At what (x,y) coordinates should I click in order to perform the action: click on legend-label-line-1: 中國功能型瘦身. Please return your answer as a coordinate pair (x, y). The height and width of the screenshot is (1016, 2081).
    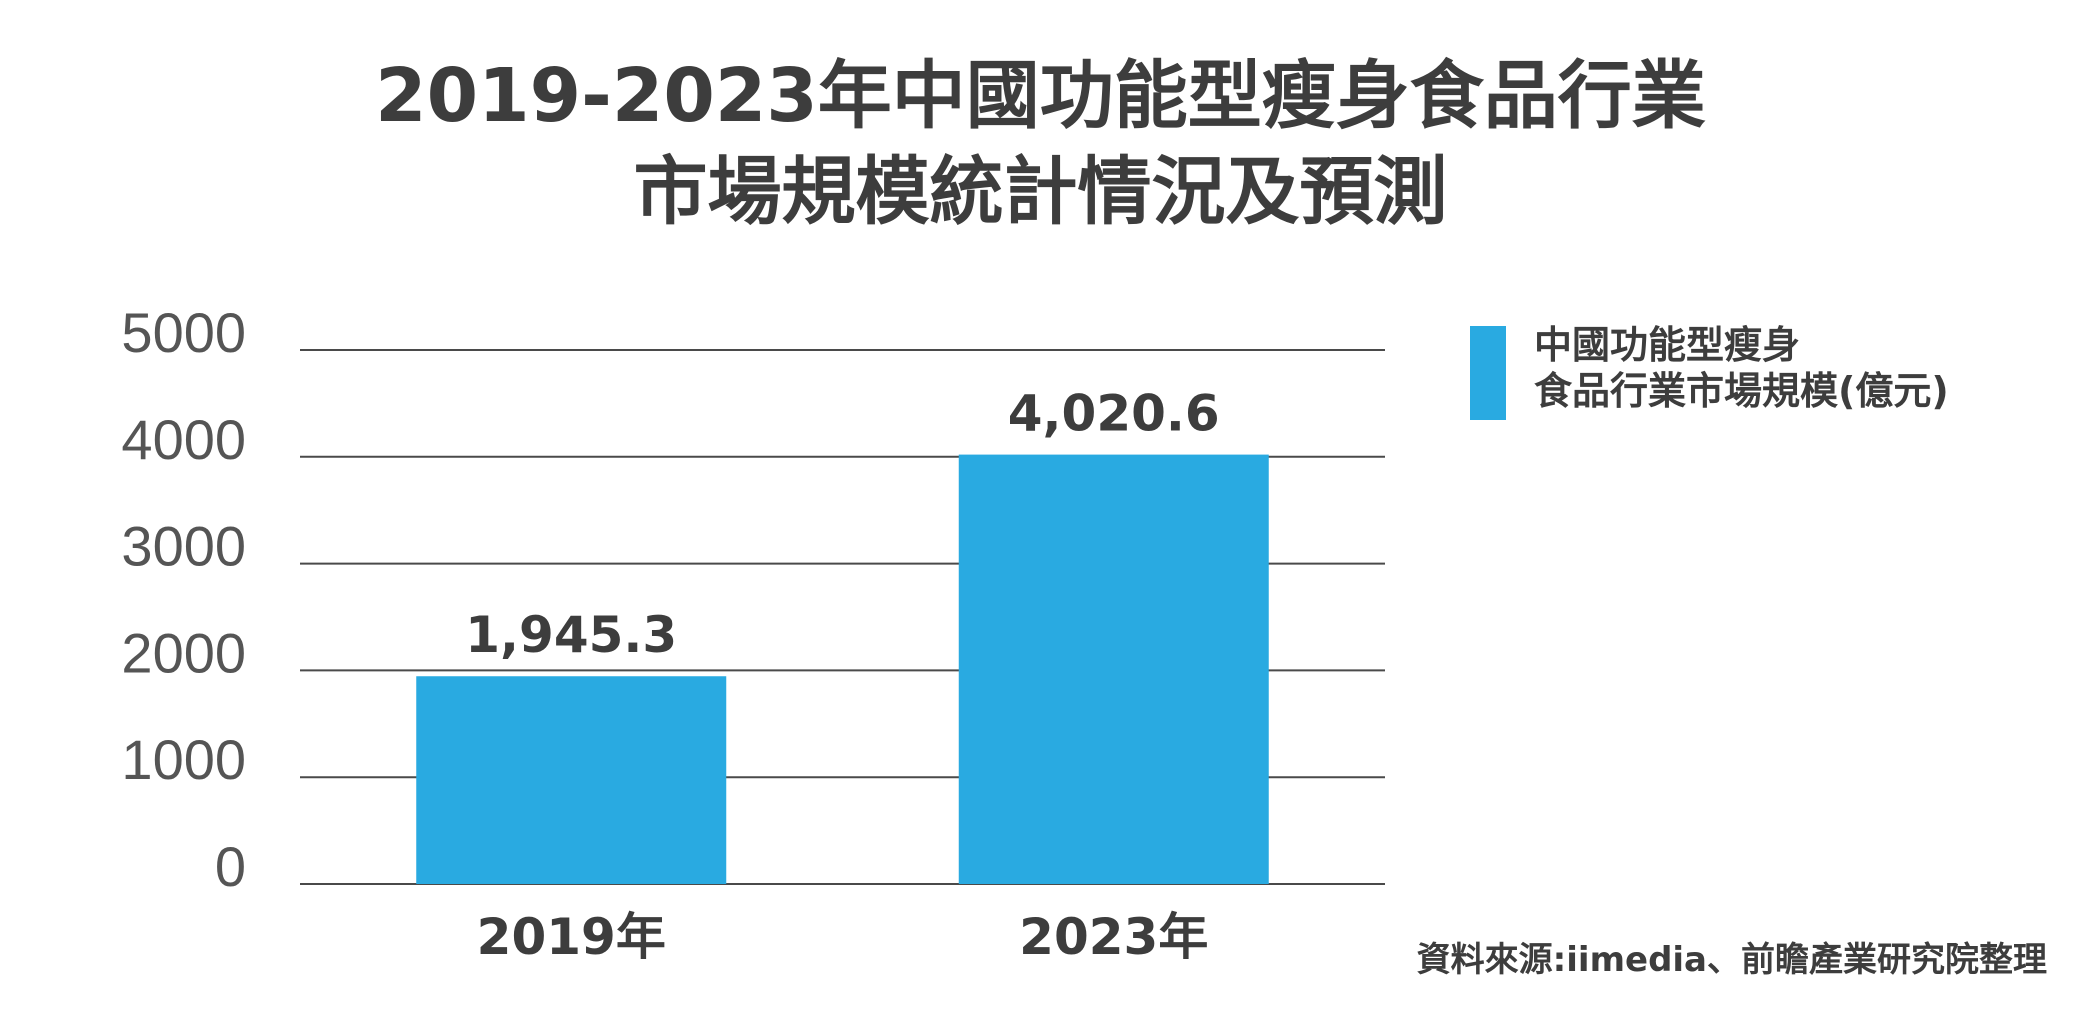
    Looking at the image, I should click on (1667, 345).